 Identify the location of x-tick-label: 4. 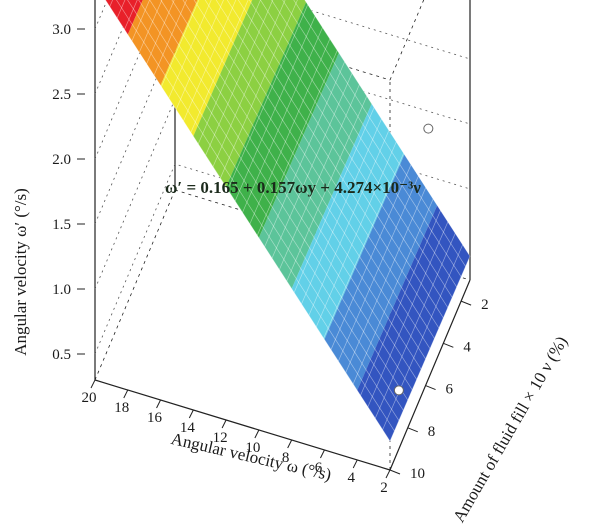
(351, 478).